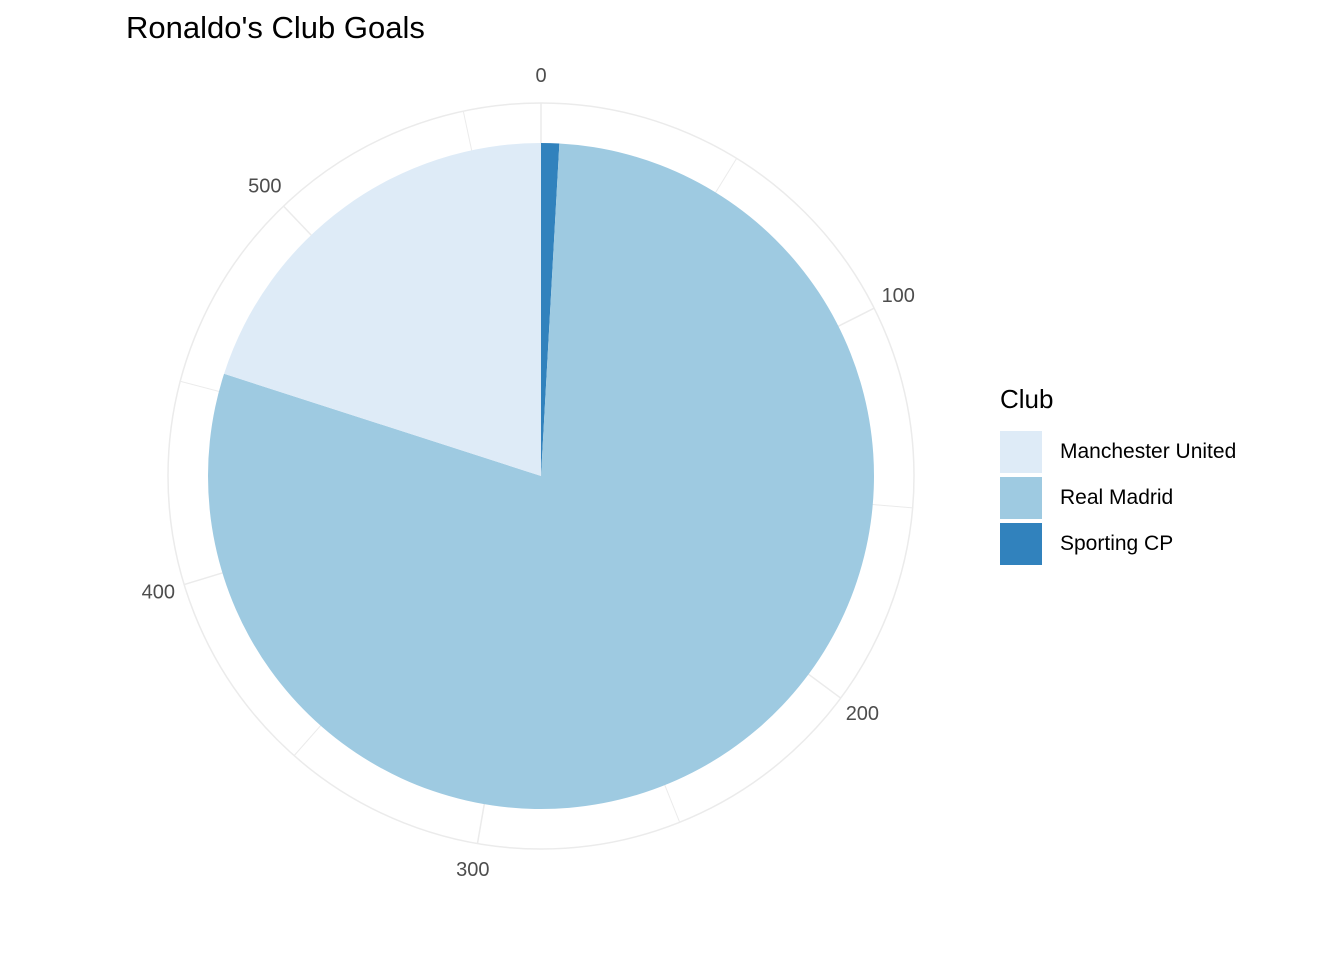 The width and height of the screenshot is (1344, 960). Describe the element at coordinates (472, 870) in the screenshot. I see `tick-label: 300` at that location.